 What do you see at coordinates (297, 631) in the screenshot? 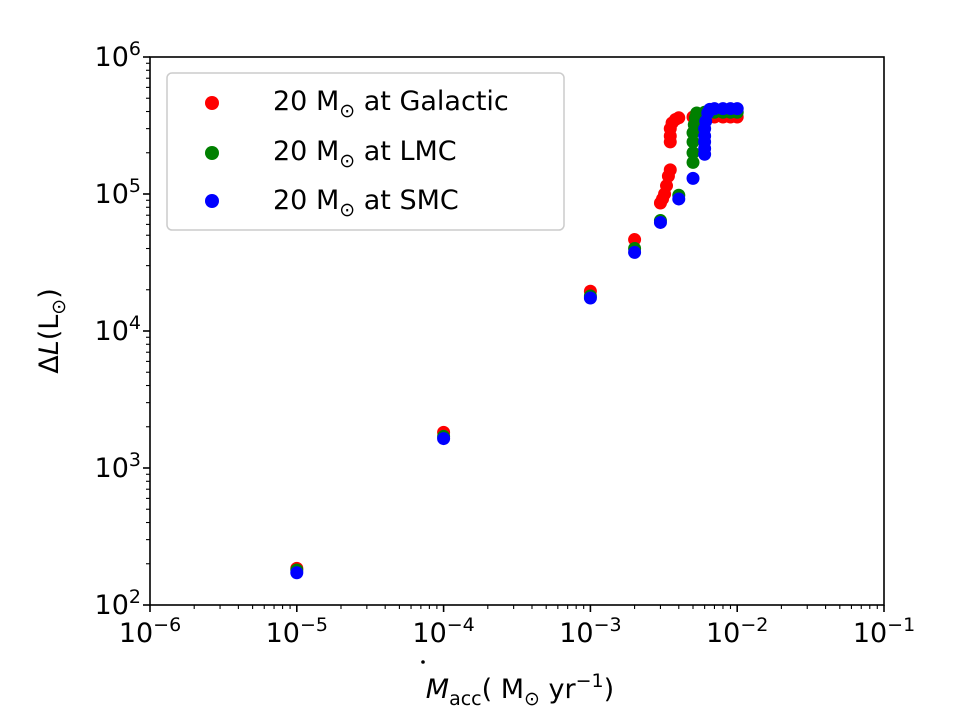
I see `x-tick-label: 10⁻⁵` at bounding box center [297, 631].